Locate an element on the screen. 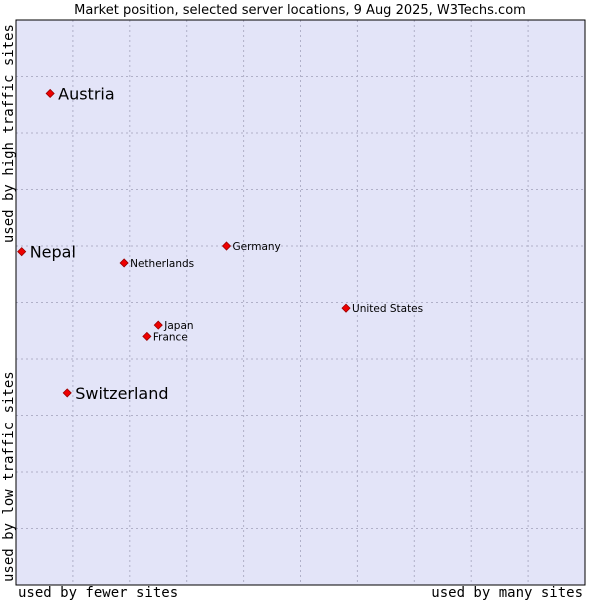 This screenshot has width=600, height=600. point-label: France is located at coordinates (170, 337).